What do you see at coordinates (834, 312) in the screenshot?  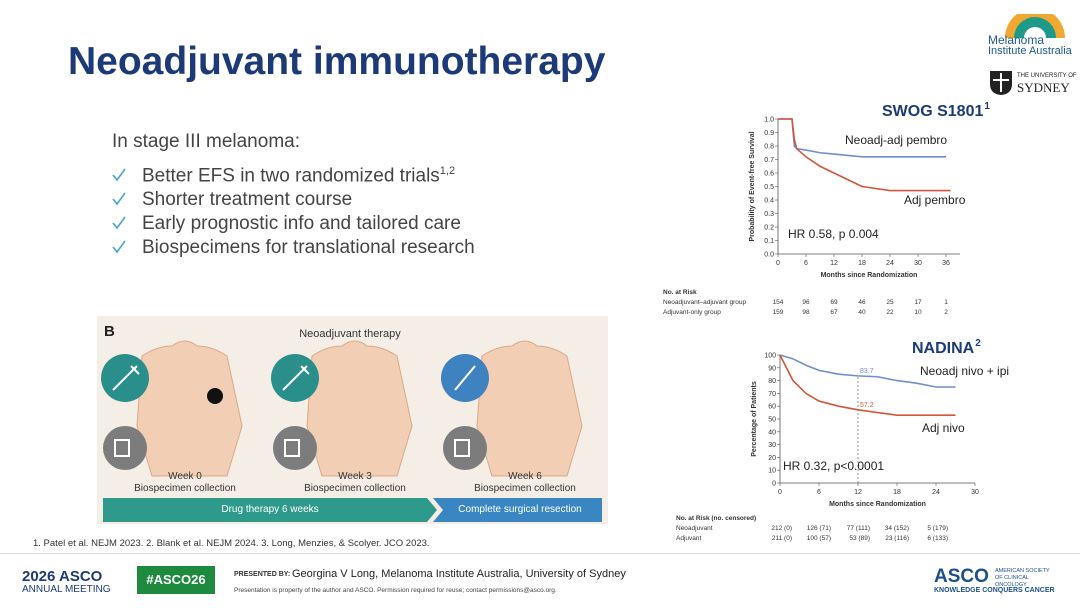 I see `risk-count: 67` at bounding box center [834, 312].